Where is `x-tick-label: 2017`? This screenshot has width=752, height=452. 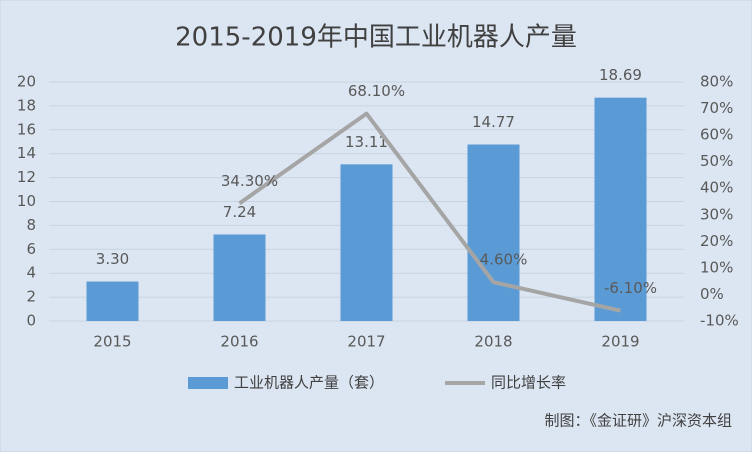
x-tick-label: 2017 is located at coordinates (366, 342).